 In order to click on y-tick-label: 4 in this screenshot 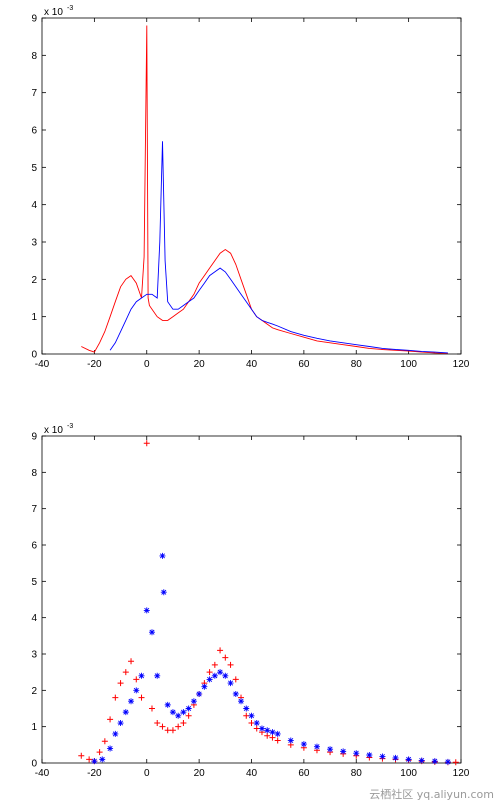, I will do `click(34, 618)`.